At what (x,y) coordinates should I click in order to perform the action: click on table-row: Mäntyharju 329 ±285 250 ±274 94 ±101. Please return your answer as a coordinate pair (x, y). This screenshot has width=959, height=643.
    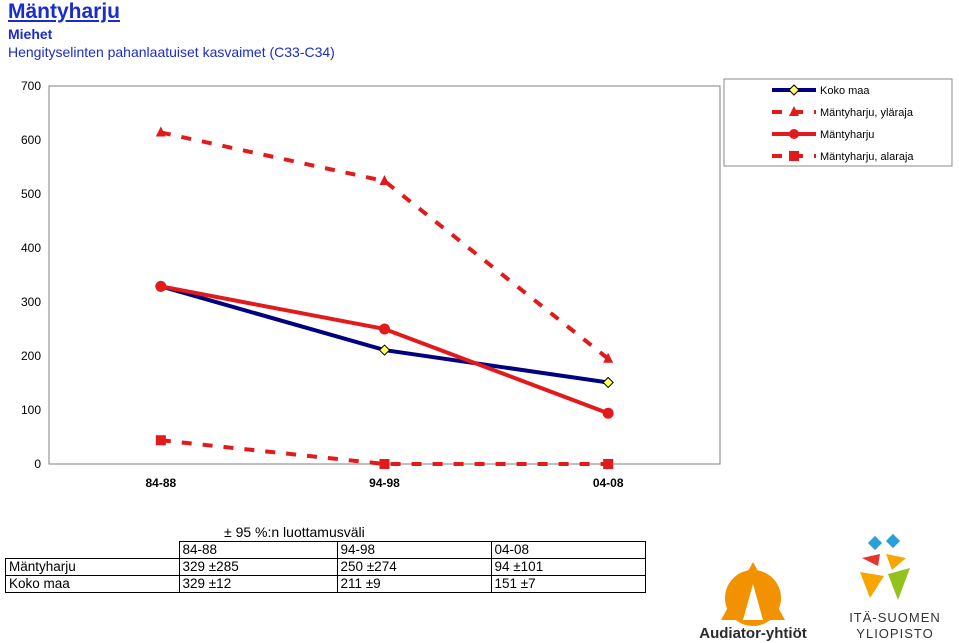
    Looking at the image, I should click on (325, 567).